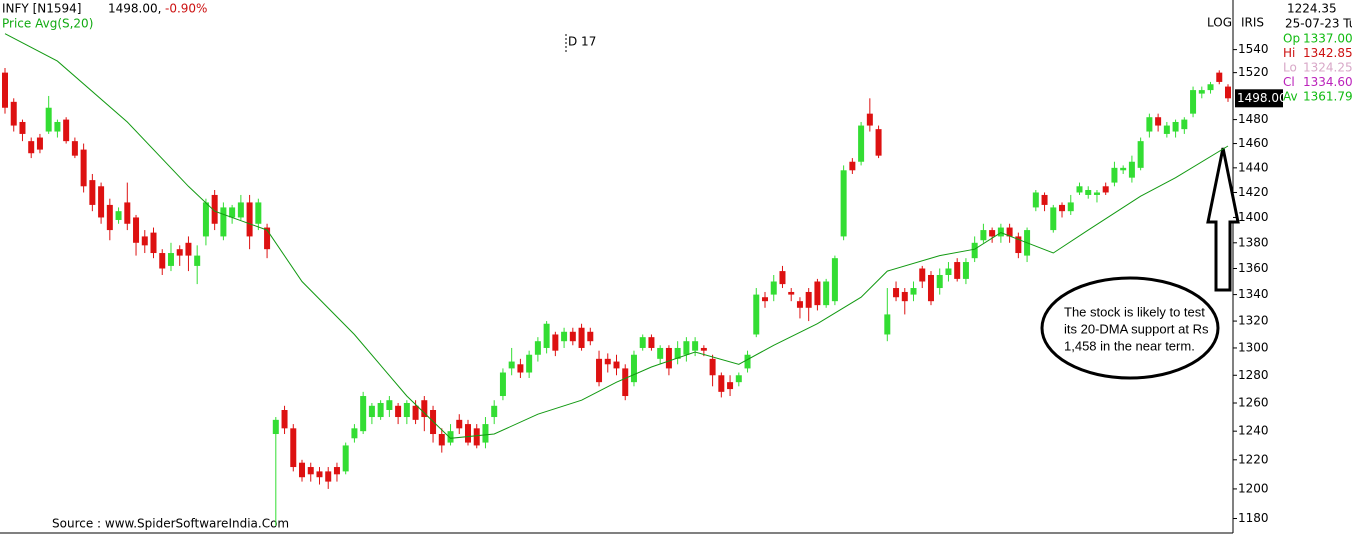 This screenshot has height=538, width=1352. What do you see at coordinates (1253, 321) in the screenshot?
I see `y-tick-label: 1320` at bounding box center [1253, 321].